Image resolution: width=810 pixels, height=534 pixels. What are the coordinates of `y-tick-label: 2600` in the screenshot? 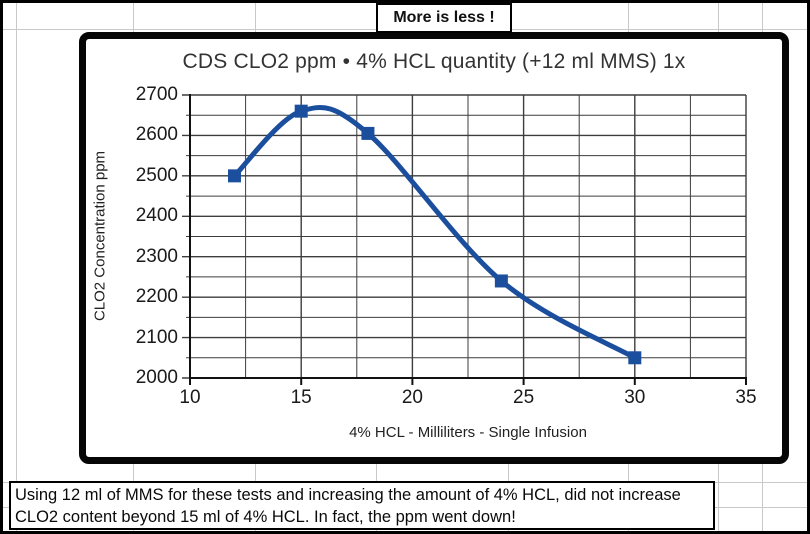 It's located at (156, 135).